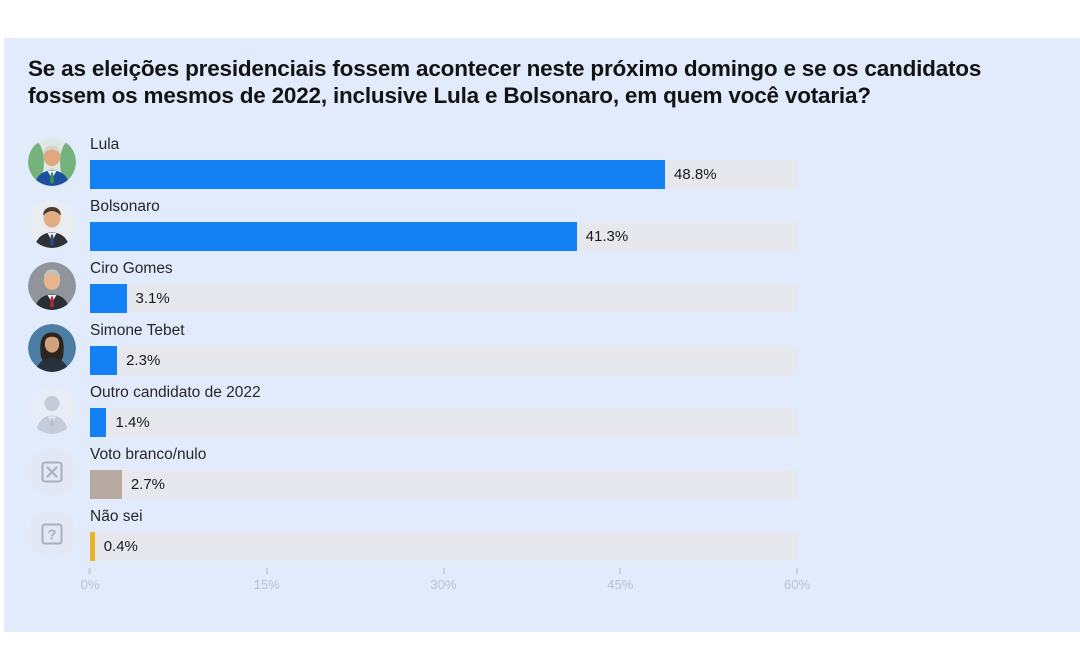 The width and height of the screenshot is (1080, 646). I want to click on bar-value-label: 0.4%, so click(120, 546).